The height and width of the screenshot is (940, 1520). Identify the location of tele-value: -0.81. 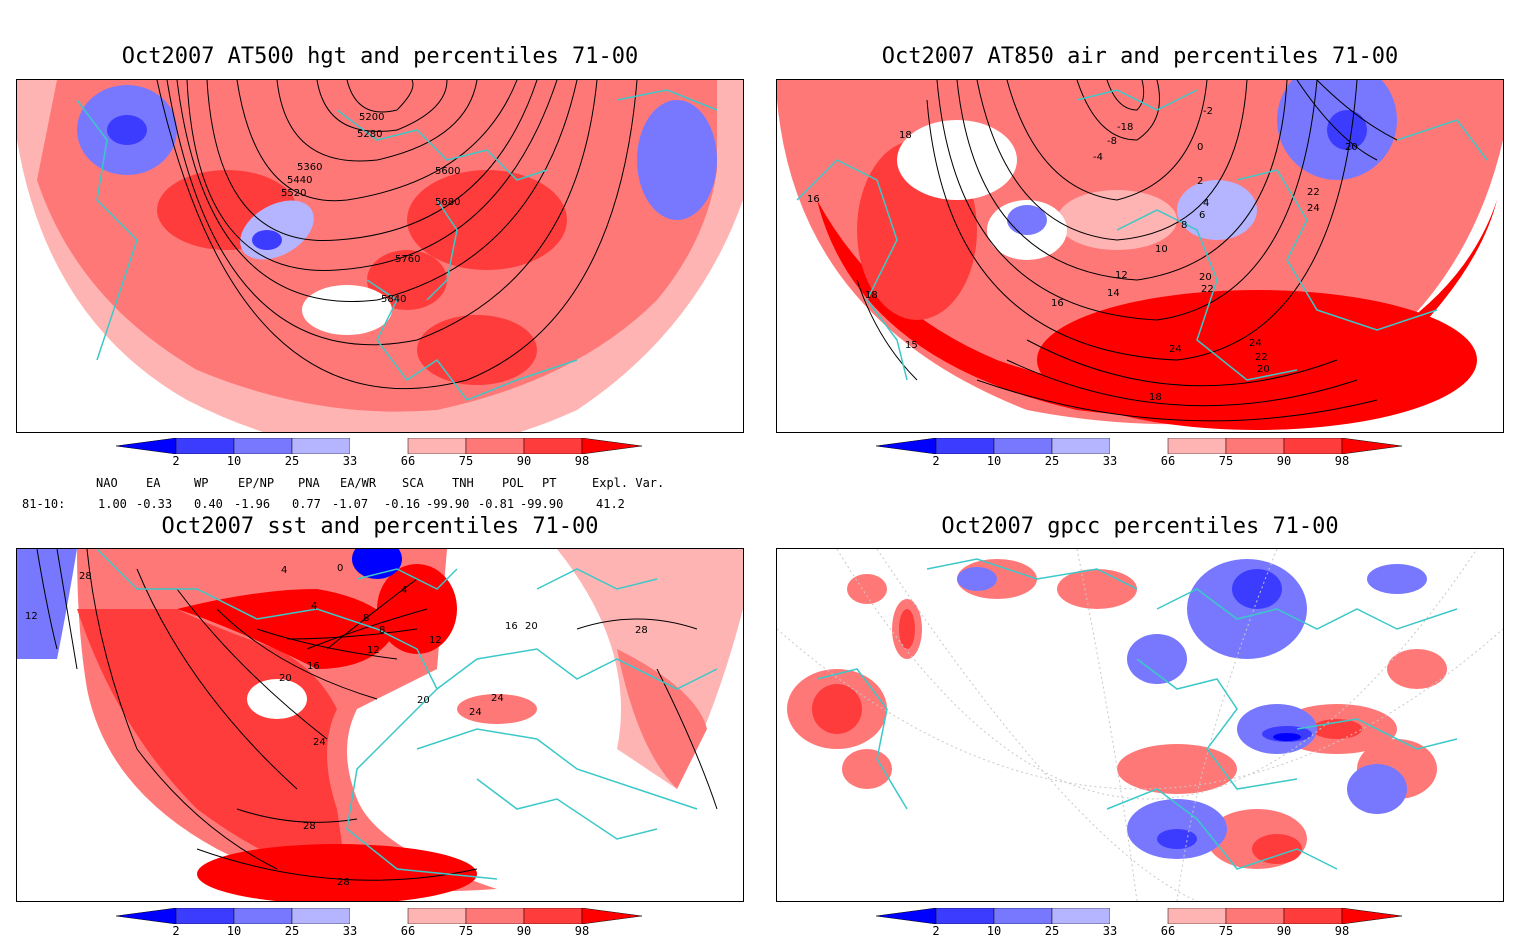
(496, 504).